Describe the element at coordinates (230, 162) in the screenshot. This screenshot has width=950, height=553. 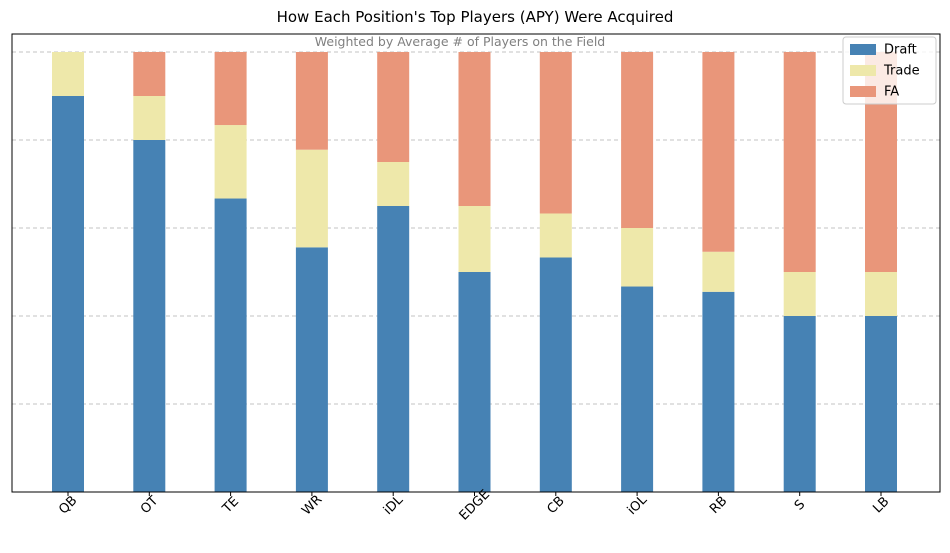
I see `bar-trade-te` at that location.